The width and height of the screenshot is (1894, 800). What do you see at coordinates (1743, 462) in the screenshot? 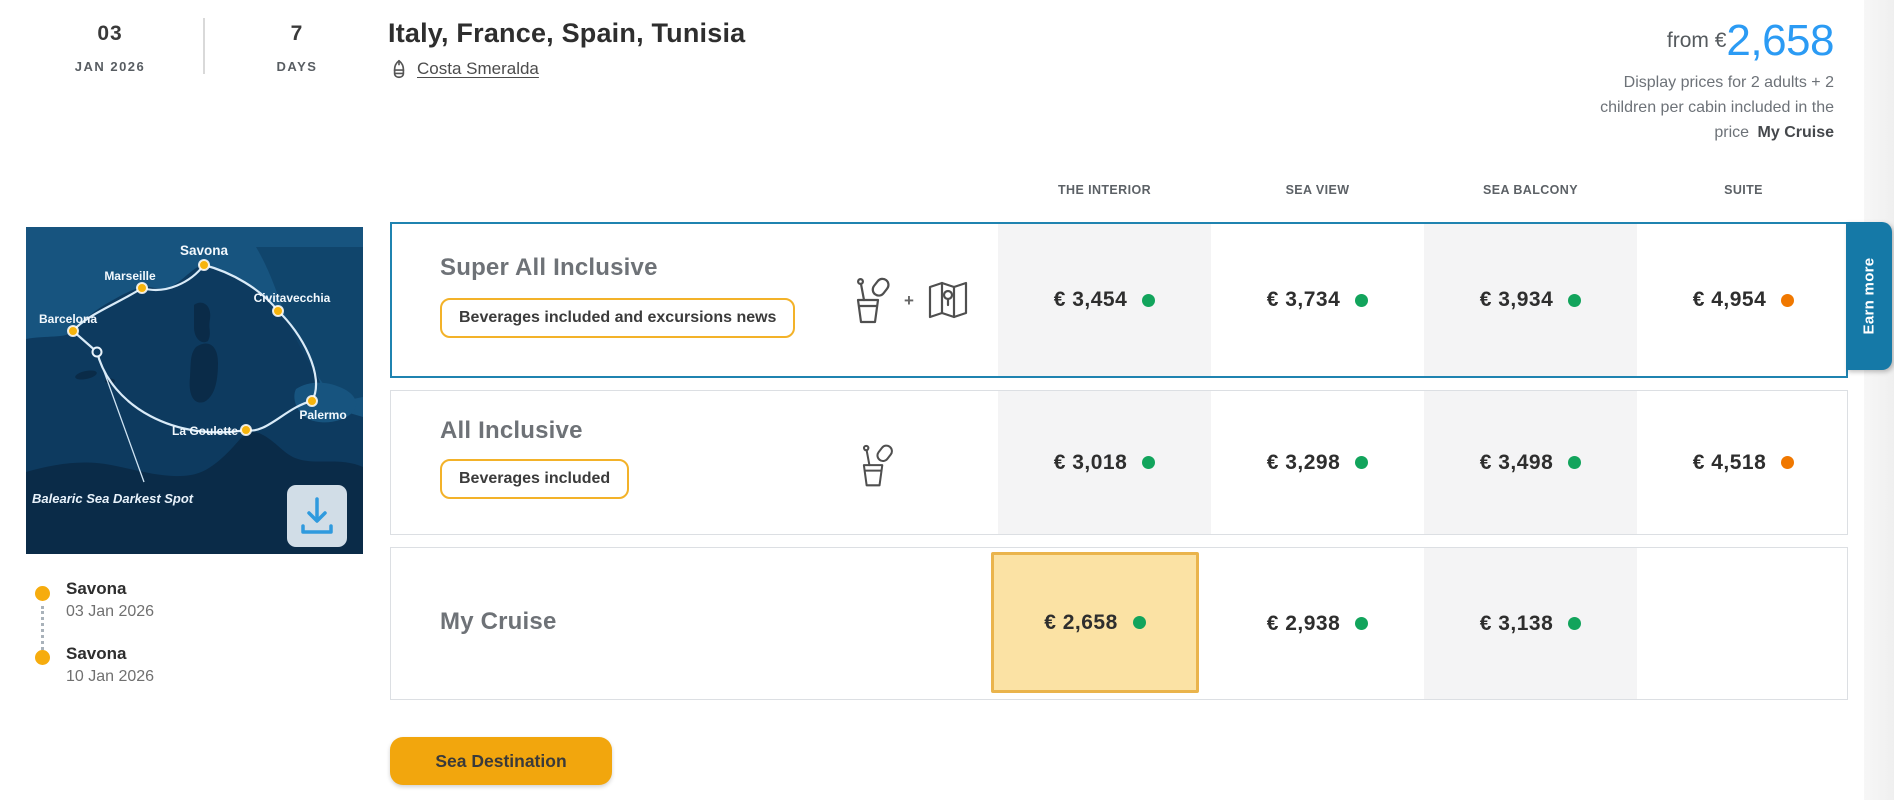
I see `price-cell-suite: € 4,518` at bounding box center [1743, 462].